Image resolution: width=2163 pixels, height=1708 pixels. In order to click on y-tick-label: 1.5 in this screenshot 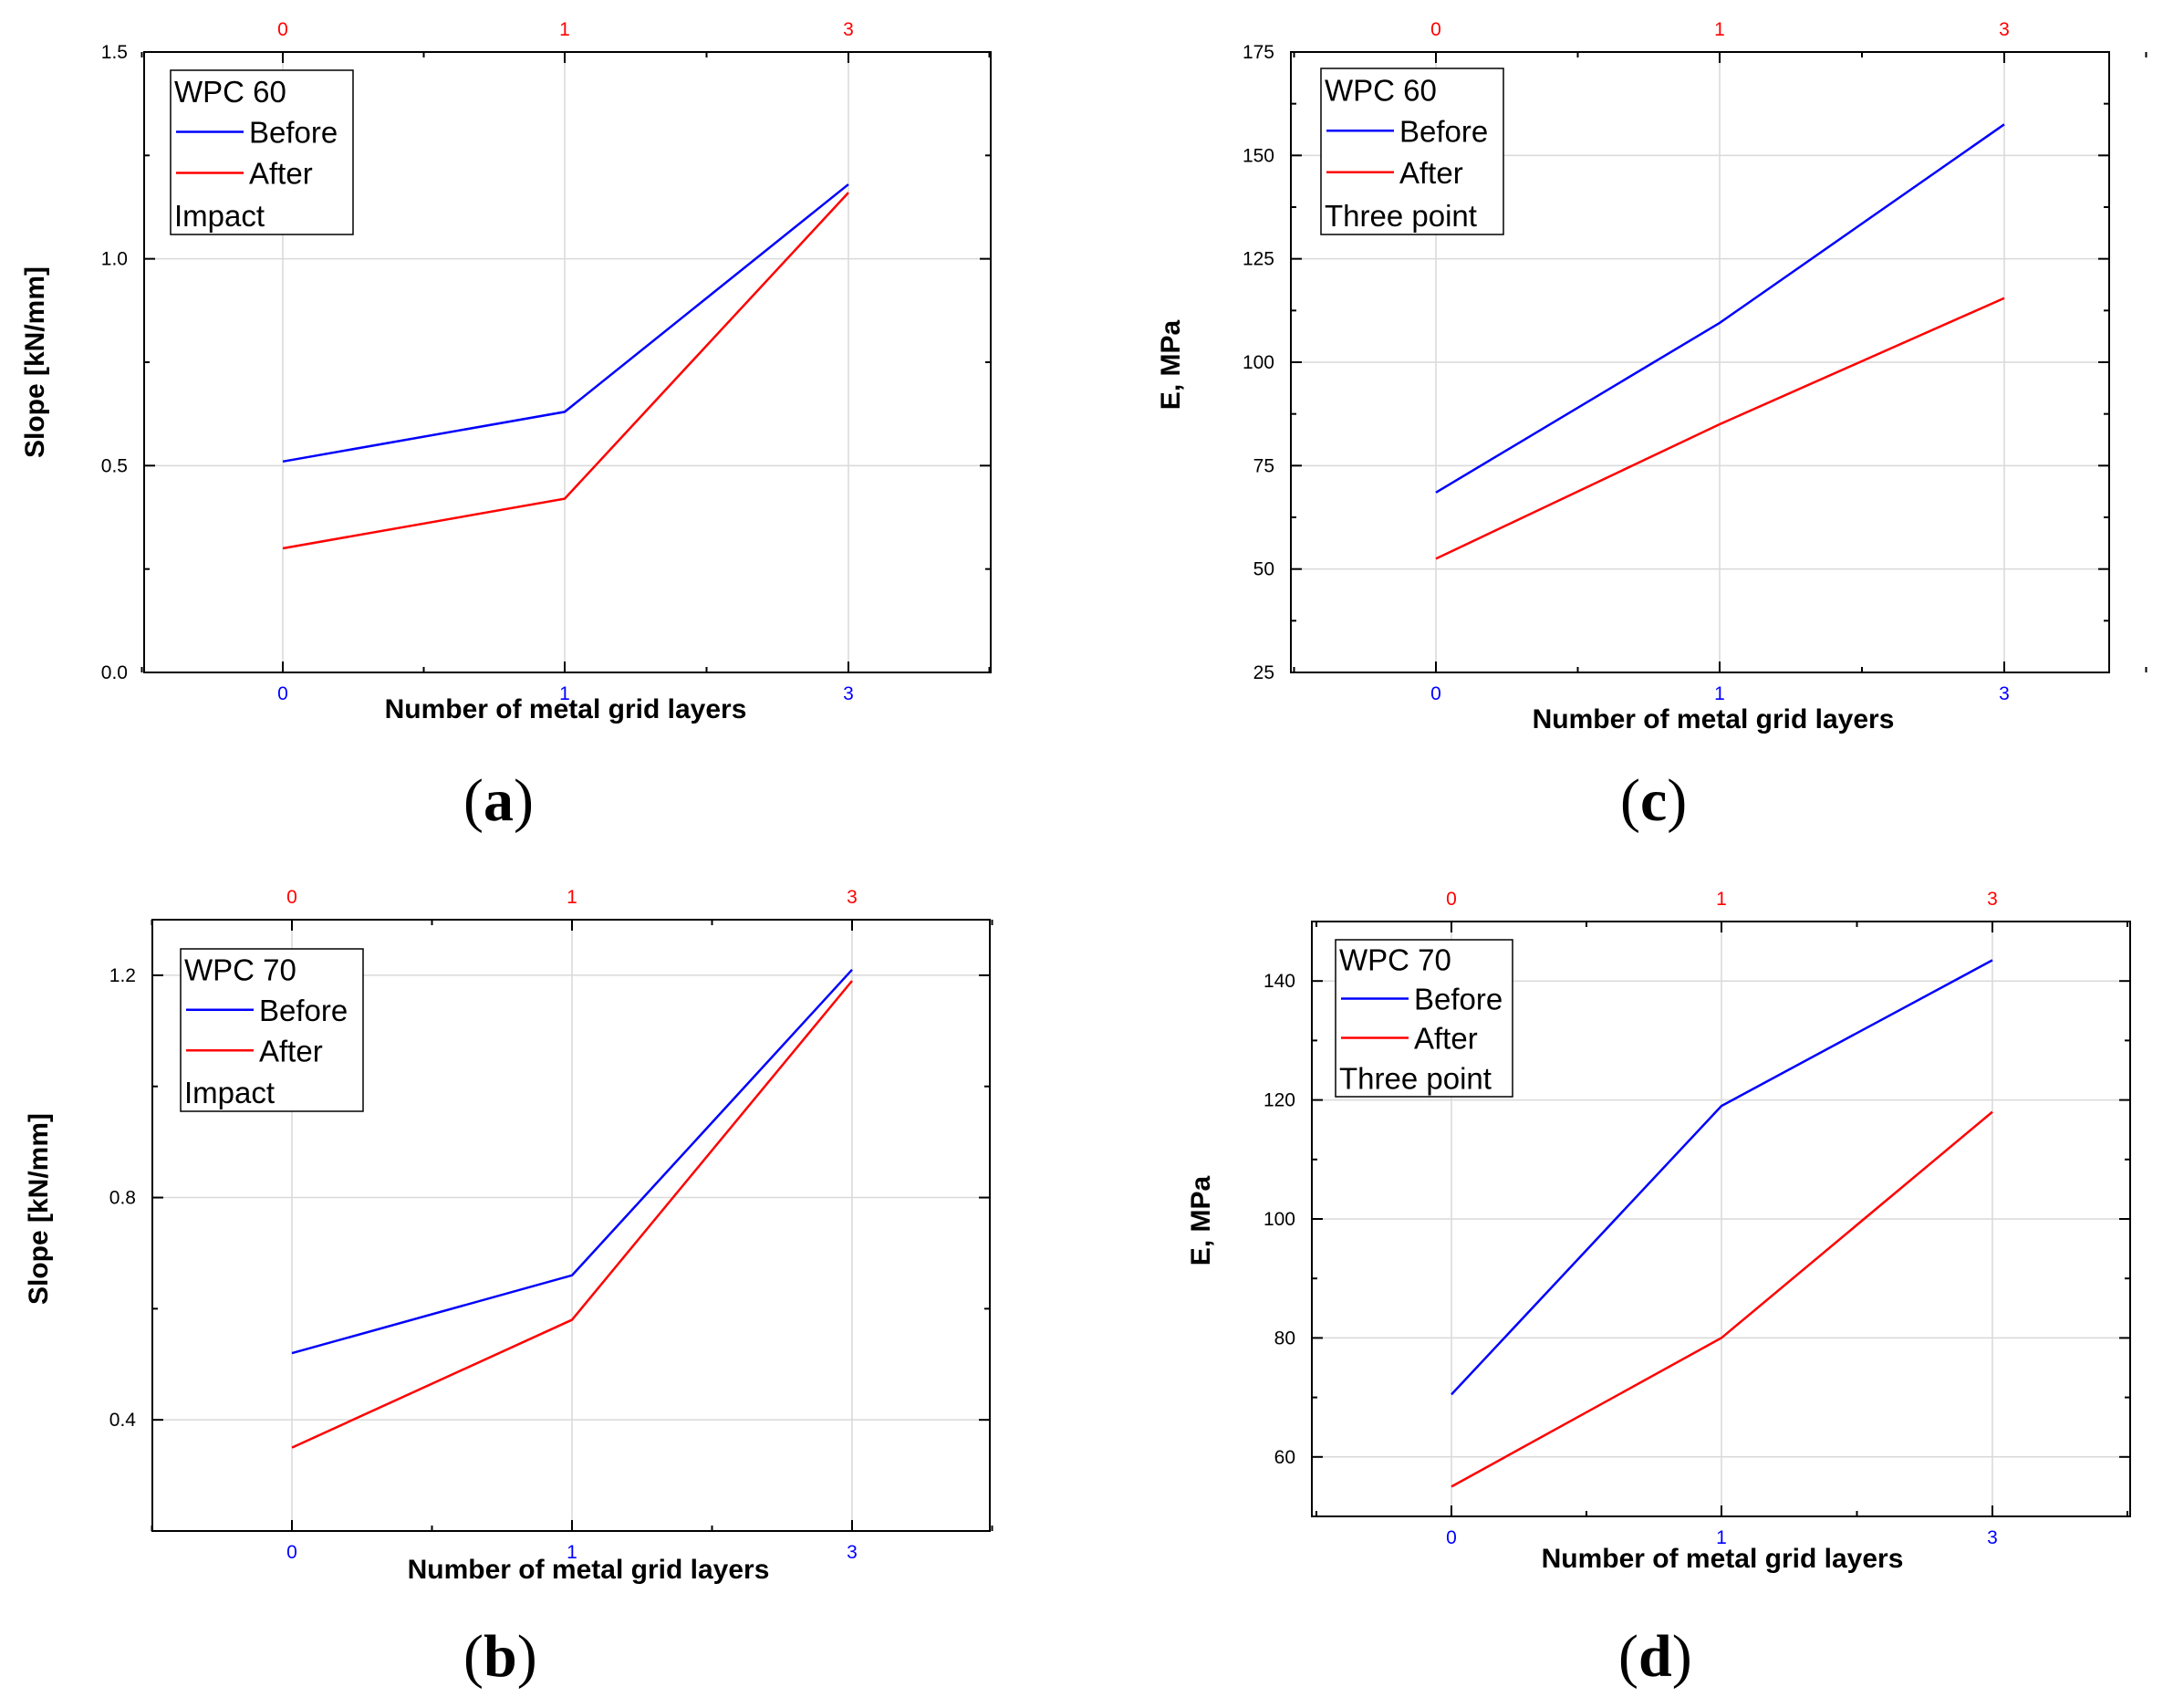, I will do `click(114, 53)`.